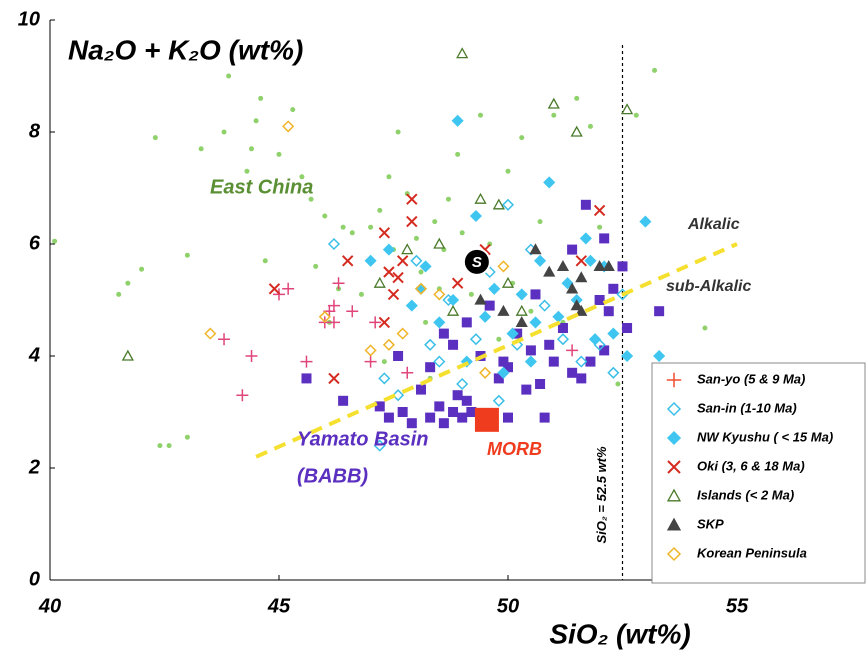  I want to click on s-point, so click(476, 261).